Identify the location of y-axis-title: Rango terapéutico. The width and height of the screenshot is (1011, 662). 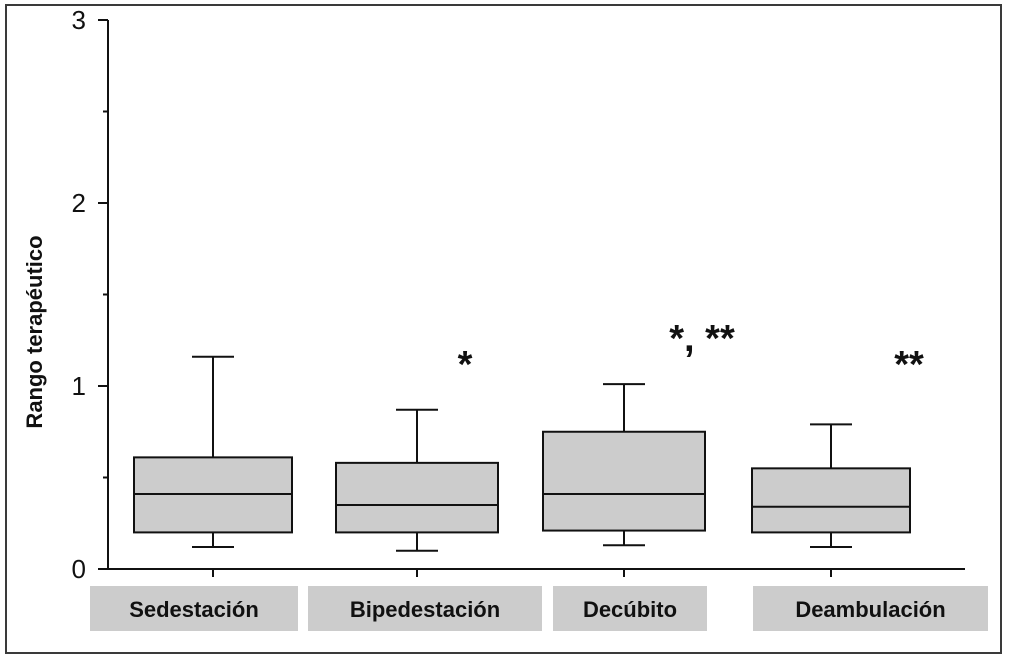
(34, 331).